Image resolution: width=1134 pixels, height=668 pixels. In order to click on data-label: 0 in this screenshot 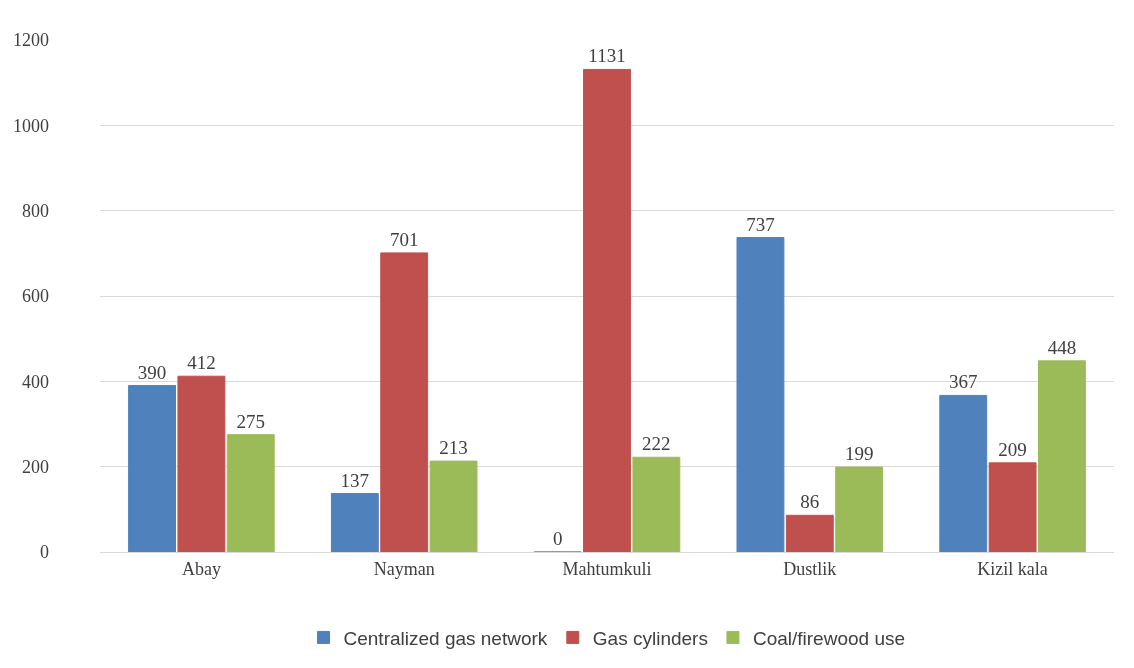, I will do `click(557, 538)`.